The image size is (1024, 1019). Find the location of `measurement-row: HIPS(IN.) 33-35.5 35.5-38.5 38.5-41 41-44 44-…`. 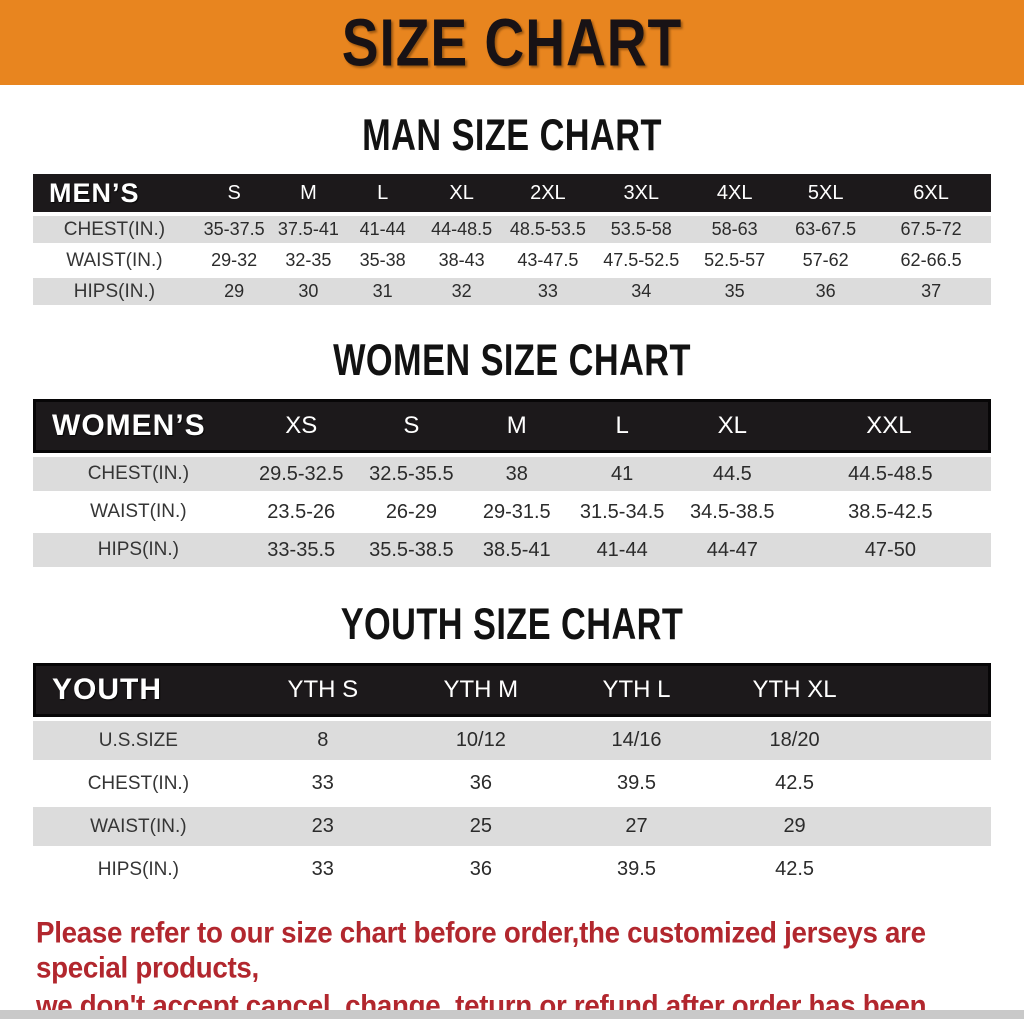

measurement-row: HIPS(IN.) 33-35.5 35.5-38.5 38.5-41 41-44 44-… is located at coordinates (512, 550).